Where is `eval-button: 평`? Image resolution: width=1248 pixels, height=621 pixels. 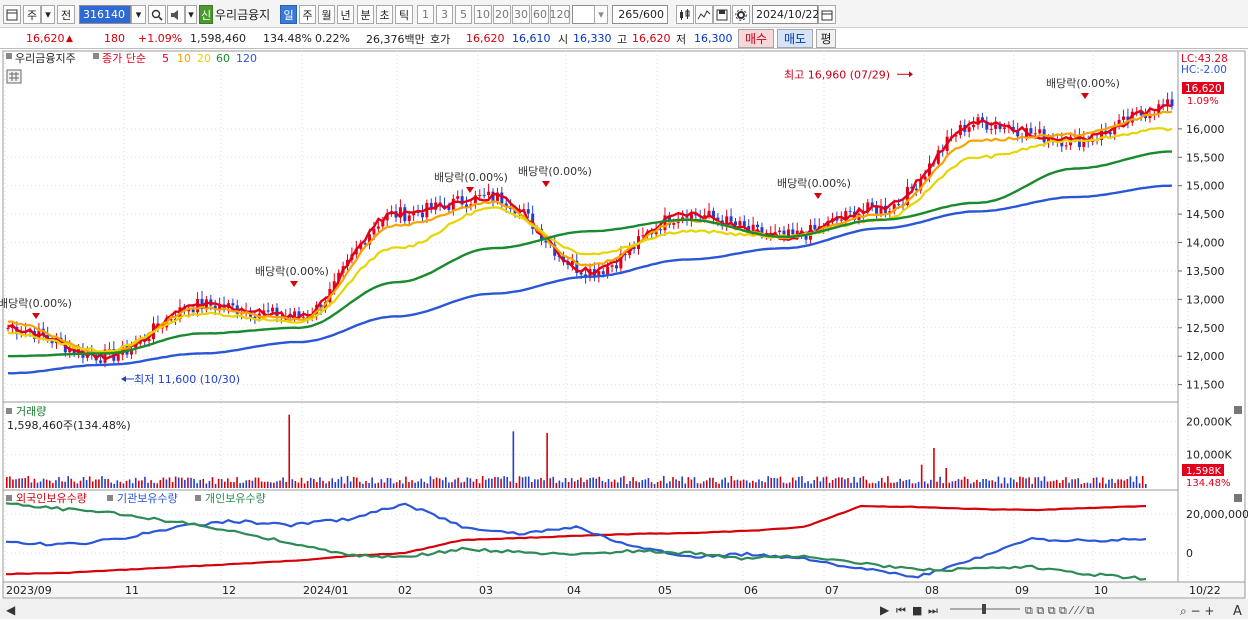 eval-button: 평 is located at coordinates (826, 38).